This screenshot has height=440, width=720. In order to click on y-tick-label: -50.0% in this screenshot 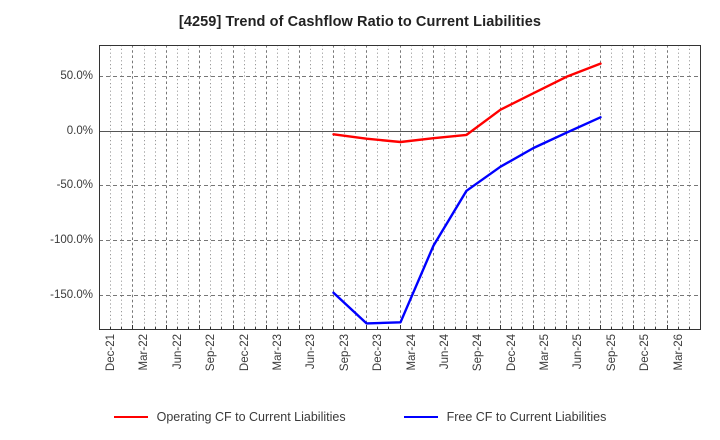, I will do `click(74, 185)`.